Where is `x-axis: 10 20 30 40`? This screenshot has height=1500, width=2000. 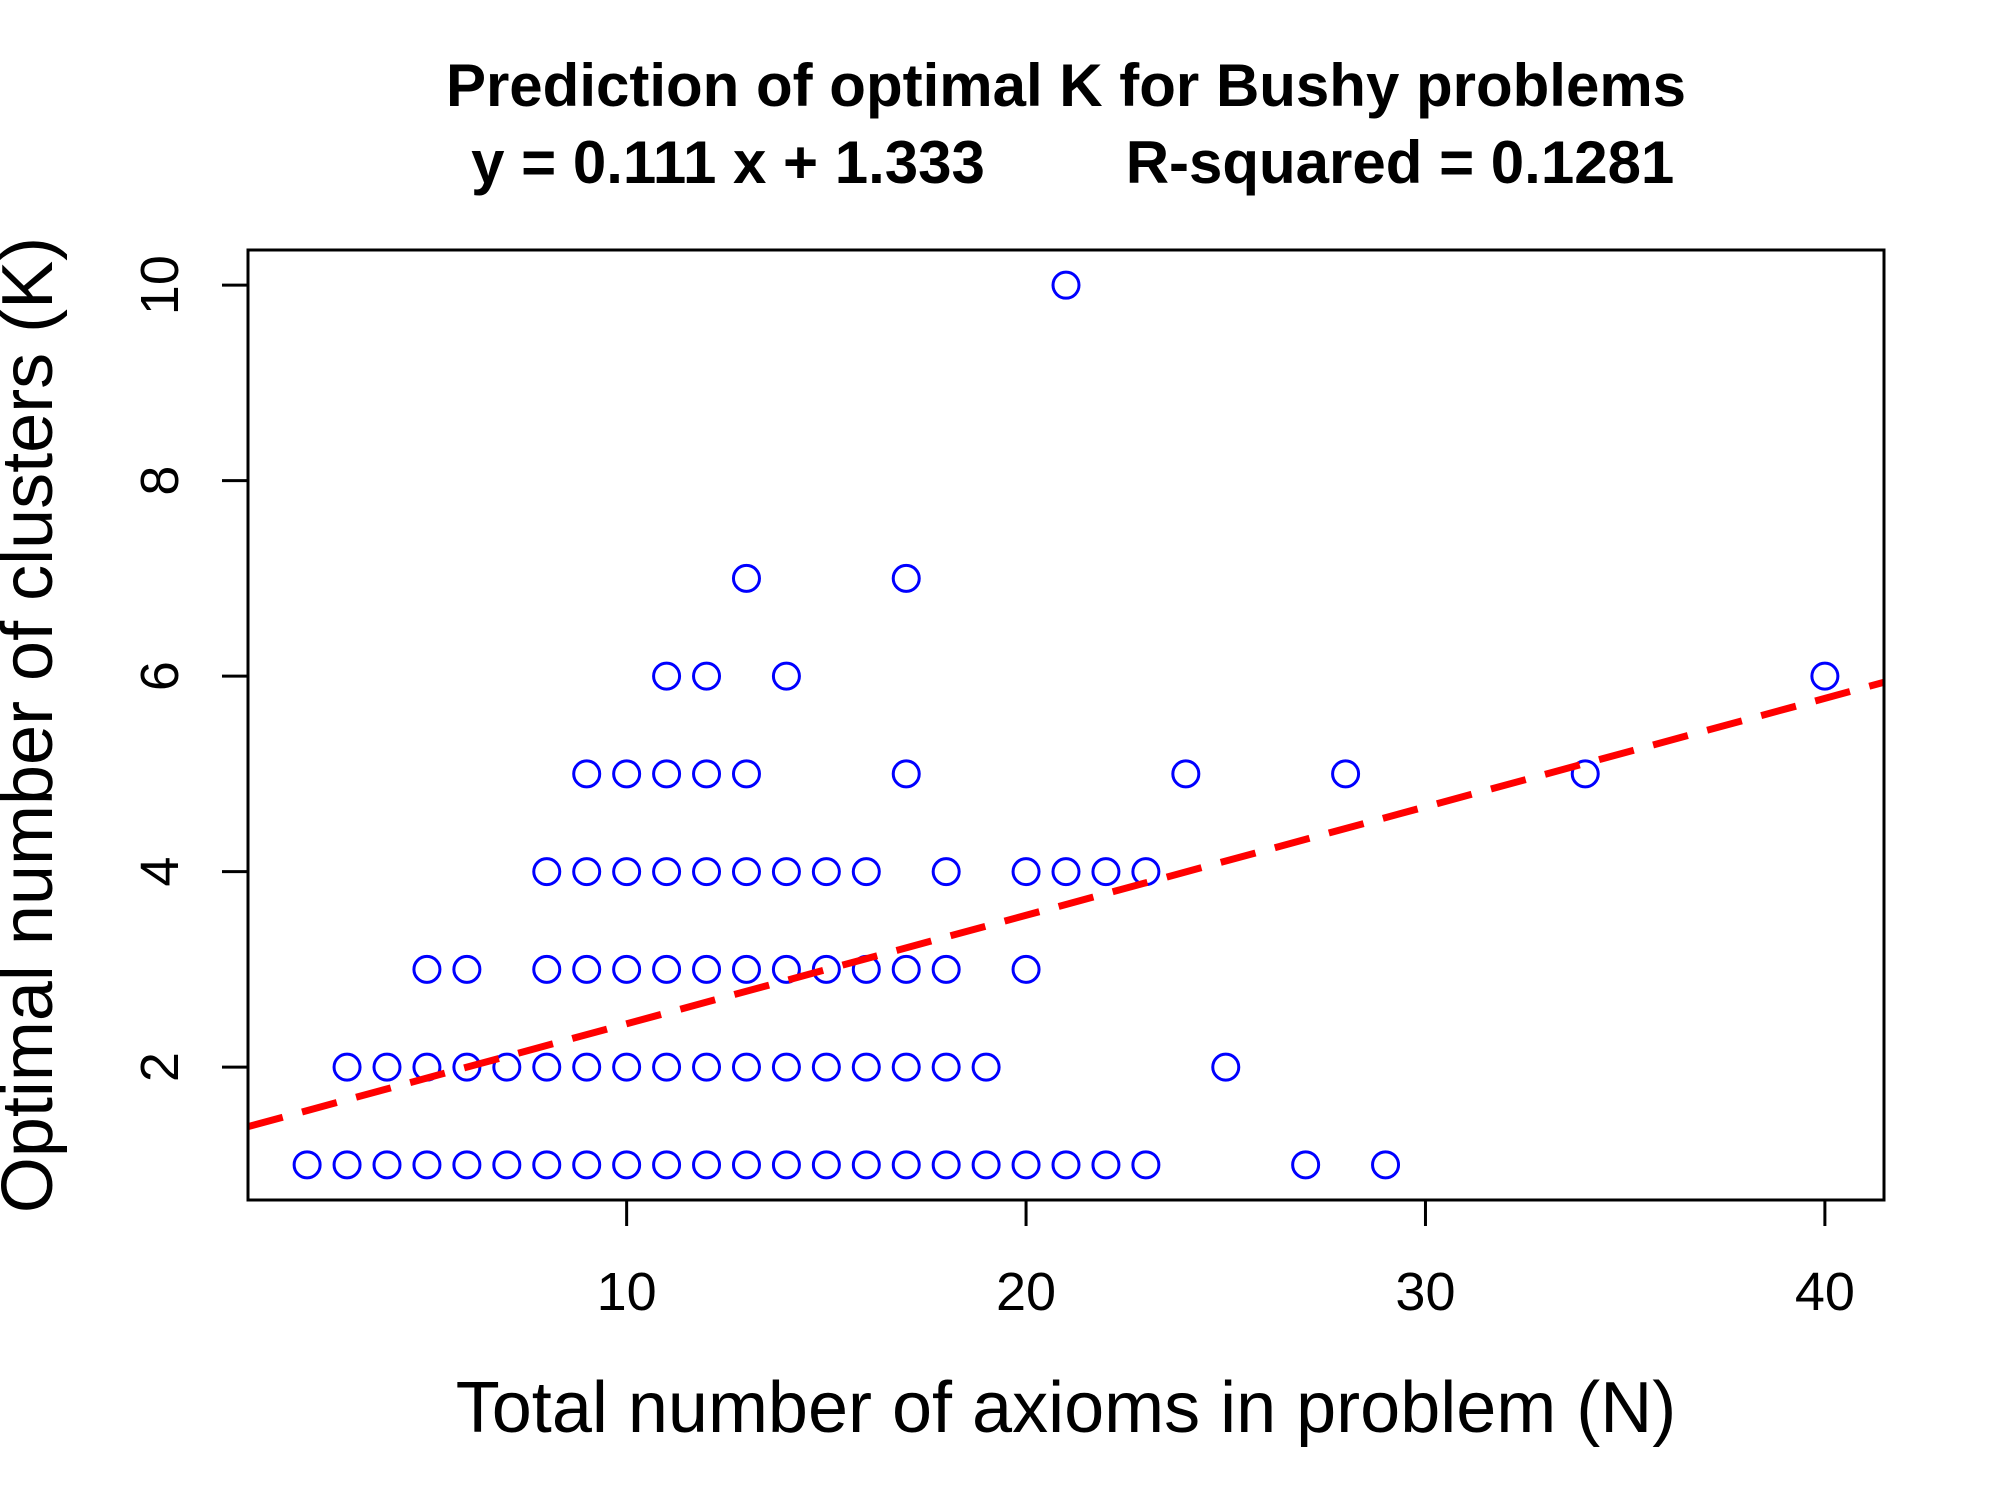 x-axis: 10 20 30 40 is located at coordinates (1226, 1260).